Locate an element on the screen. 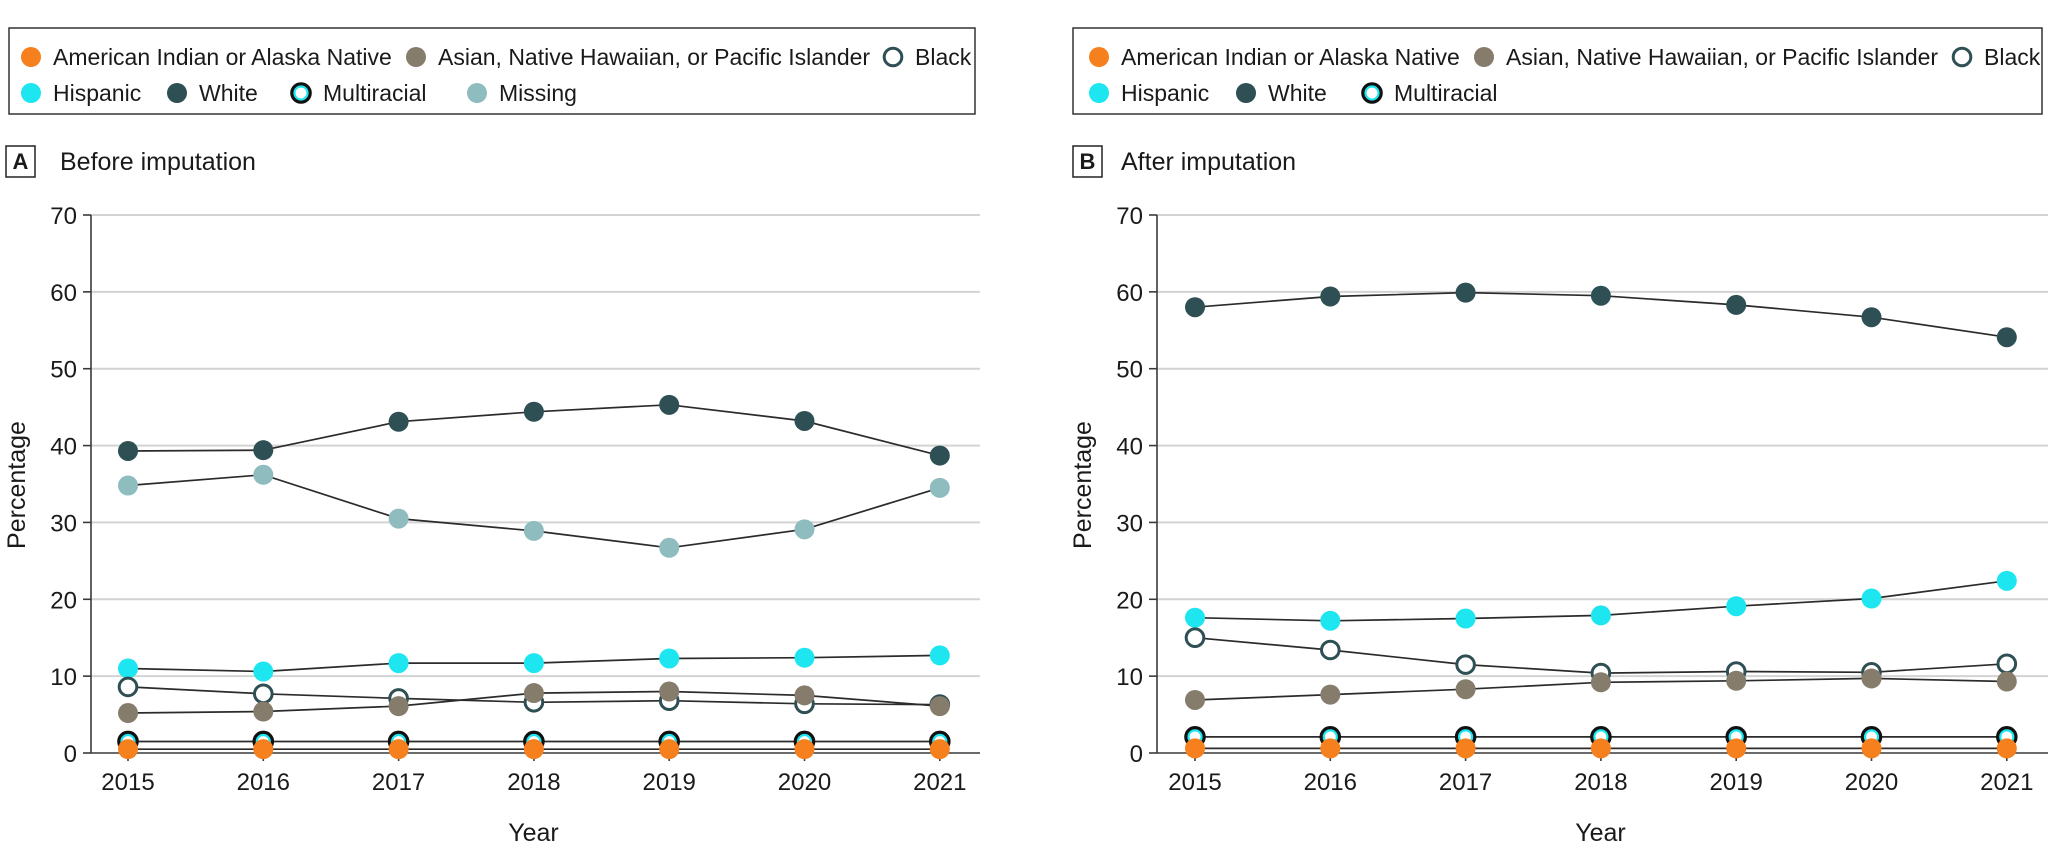 This screenshot has width=2048, height=868. point-hispanic-2017 is located at coordinates (398, 663).